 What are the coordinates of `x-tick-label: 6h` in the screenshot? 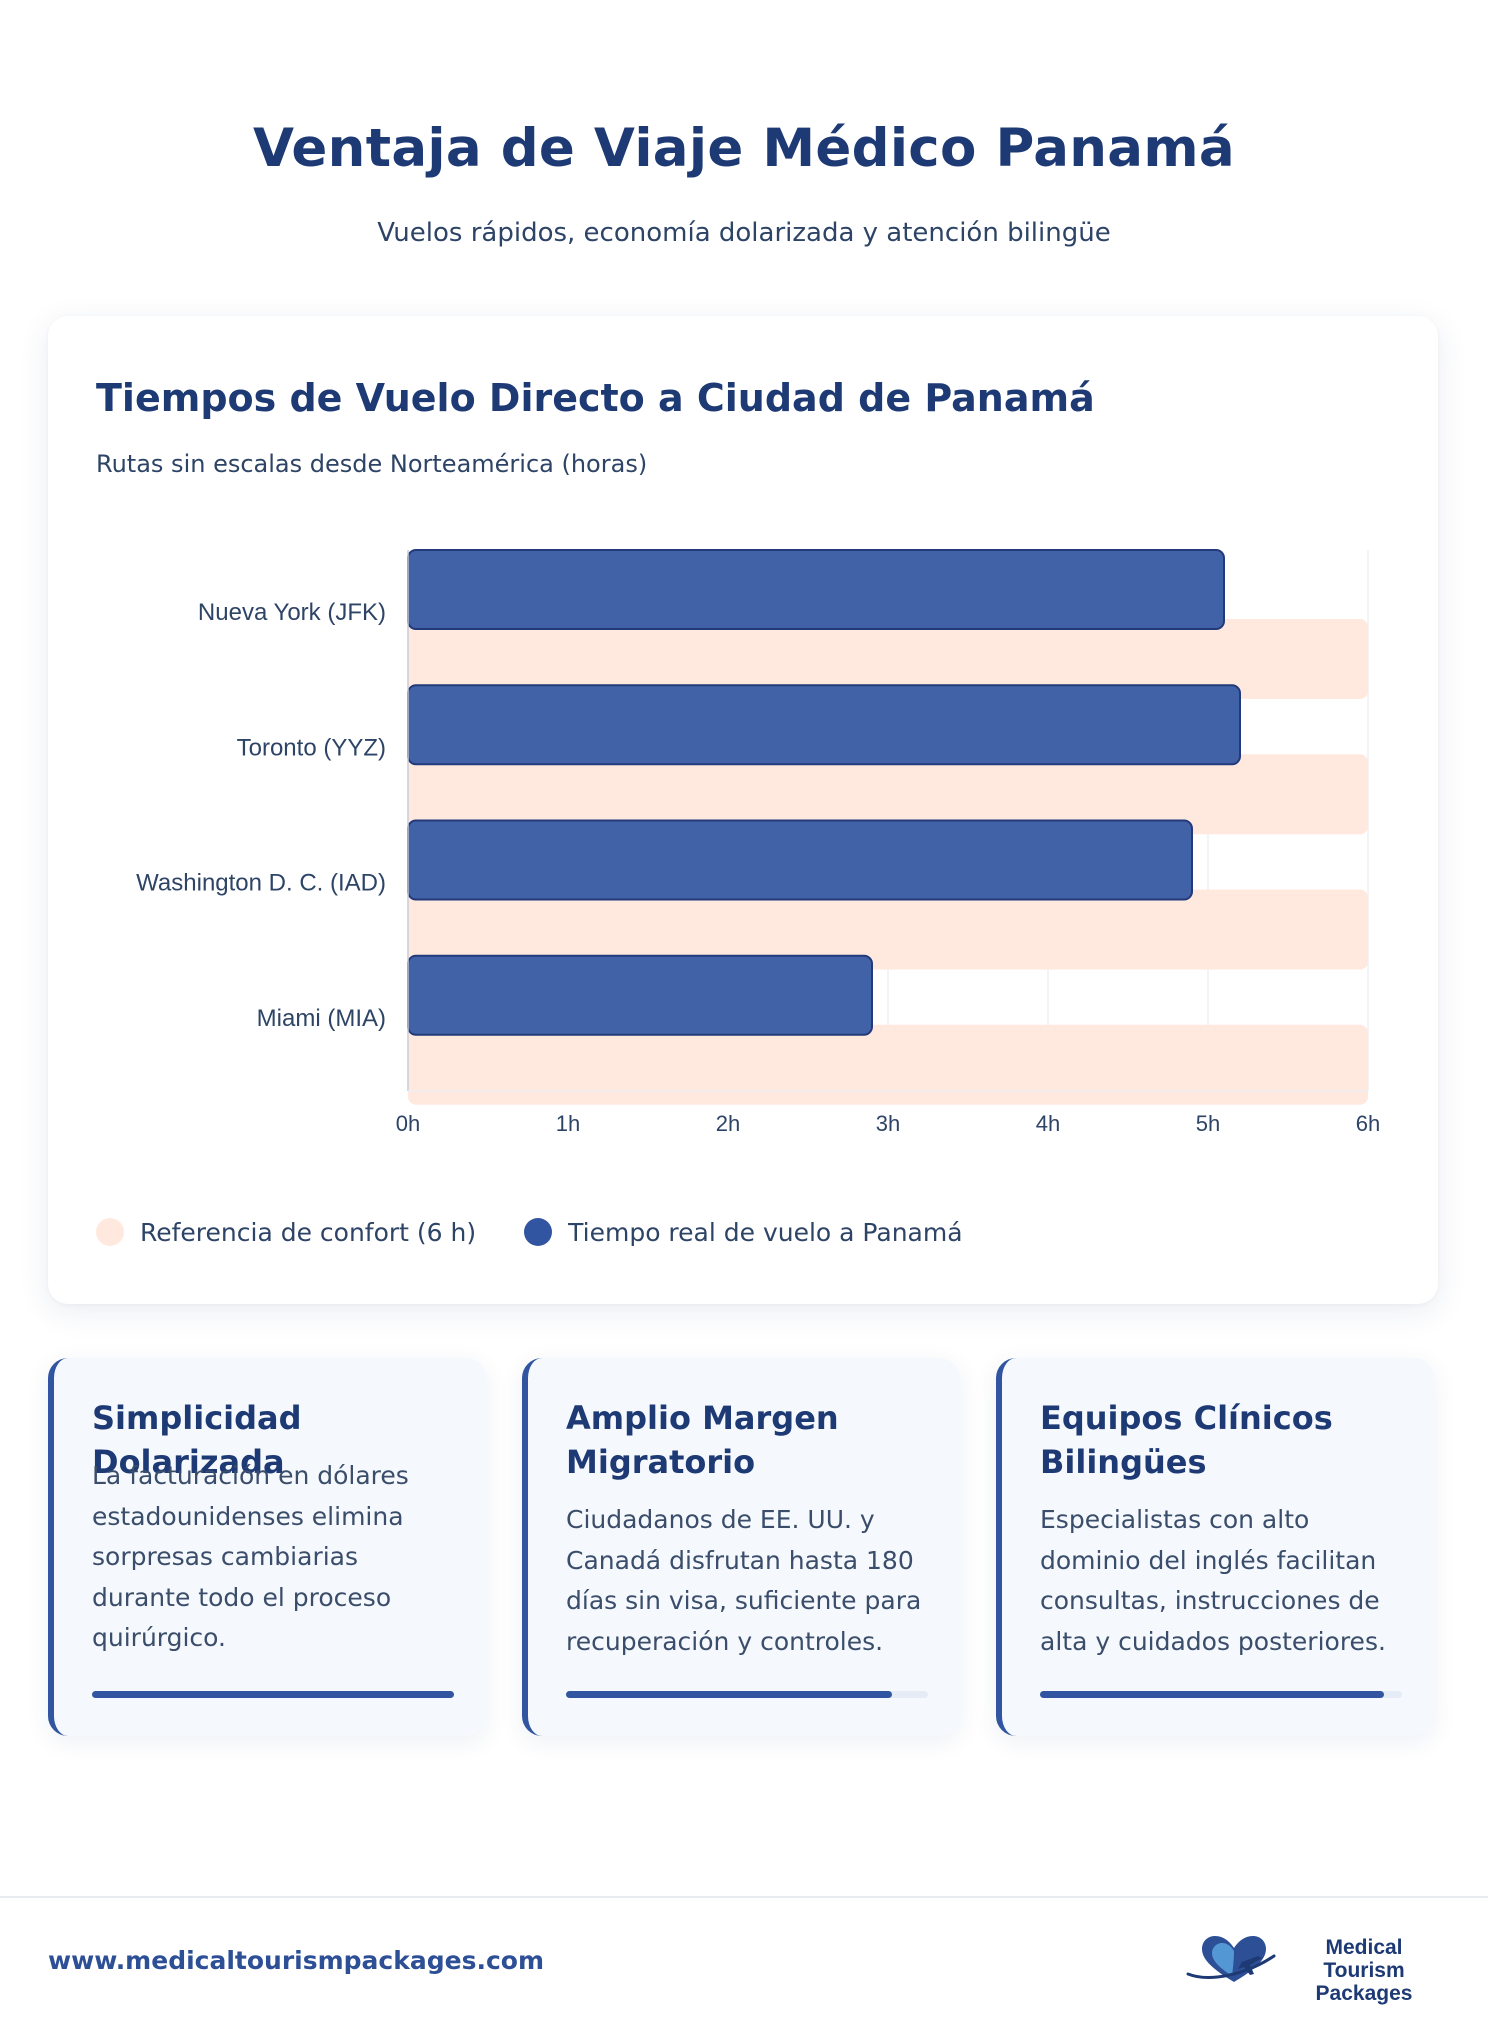 It's located at (1368, 1123).